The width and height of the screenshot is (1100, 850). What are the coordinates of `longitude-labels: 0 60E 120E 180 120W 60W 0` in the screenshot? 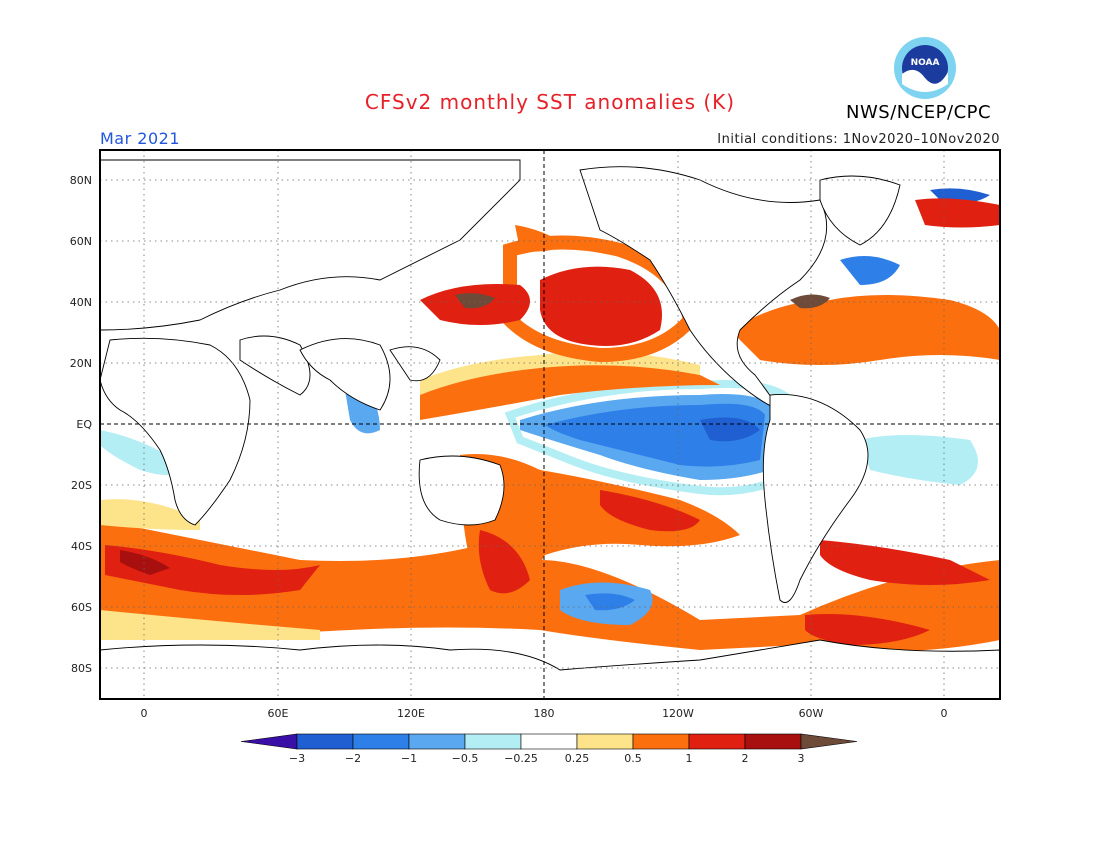 It's located at (544, 713).